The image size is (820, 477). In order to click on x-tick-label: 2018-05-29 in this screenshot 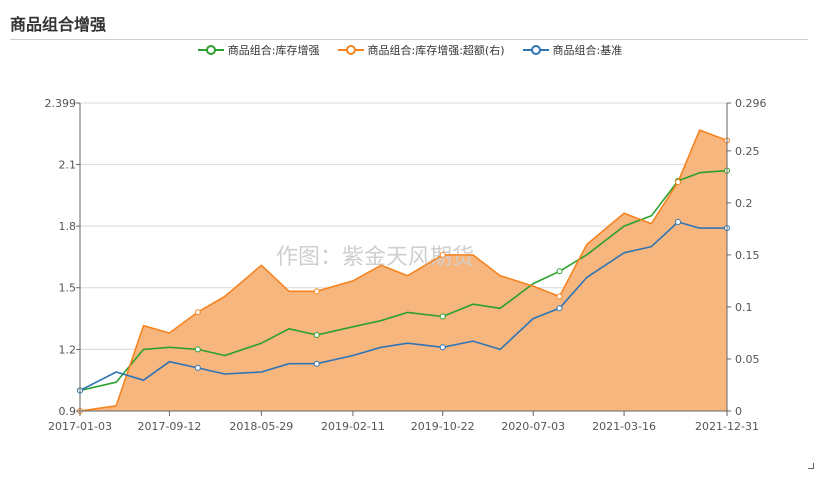, I will do `click(261, 426)`.